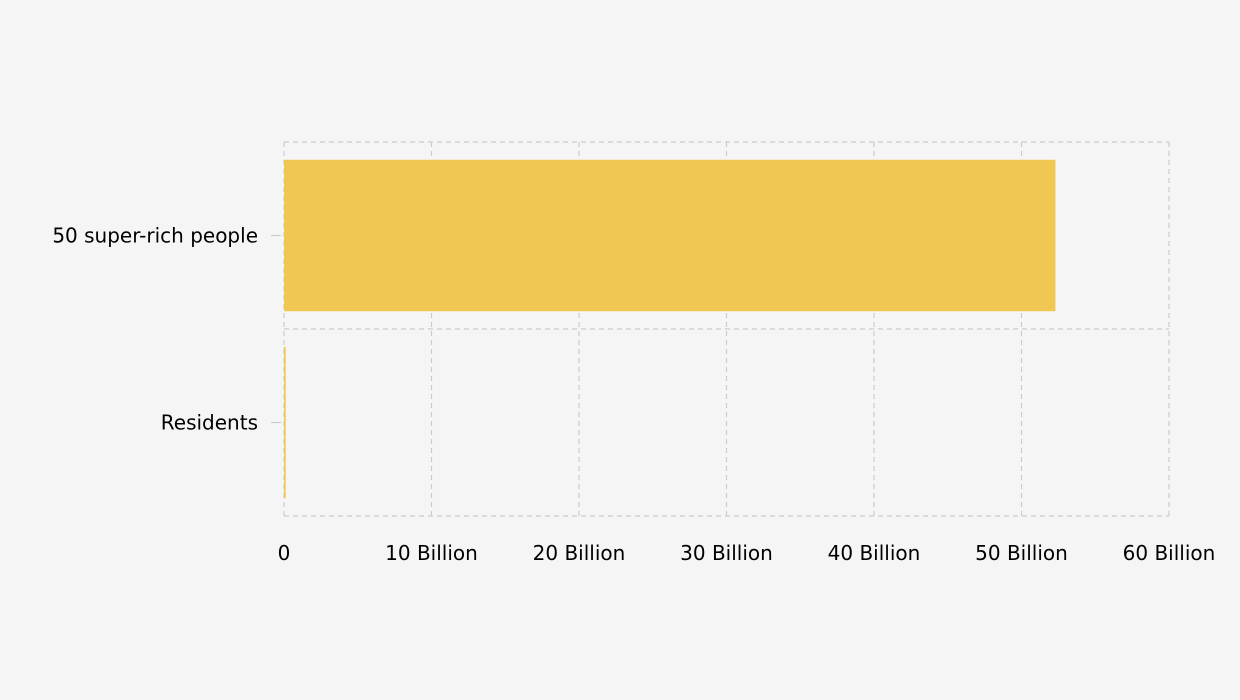  I want to click on x-tick-label: 10 Billion, so click(431, 553).